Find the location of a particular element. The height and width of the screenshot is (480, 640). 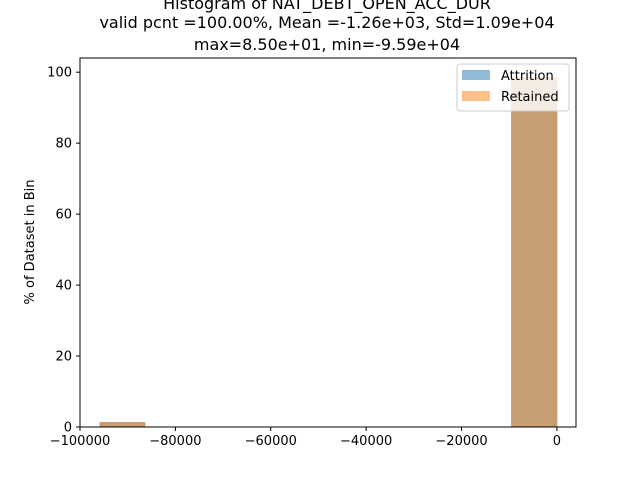

x-tick-label: 0 is located at coordinates (557, 441).